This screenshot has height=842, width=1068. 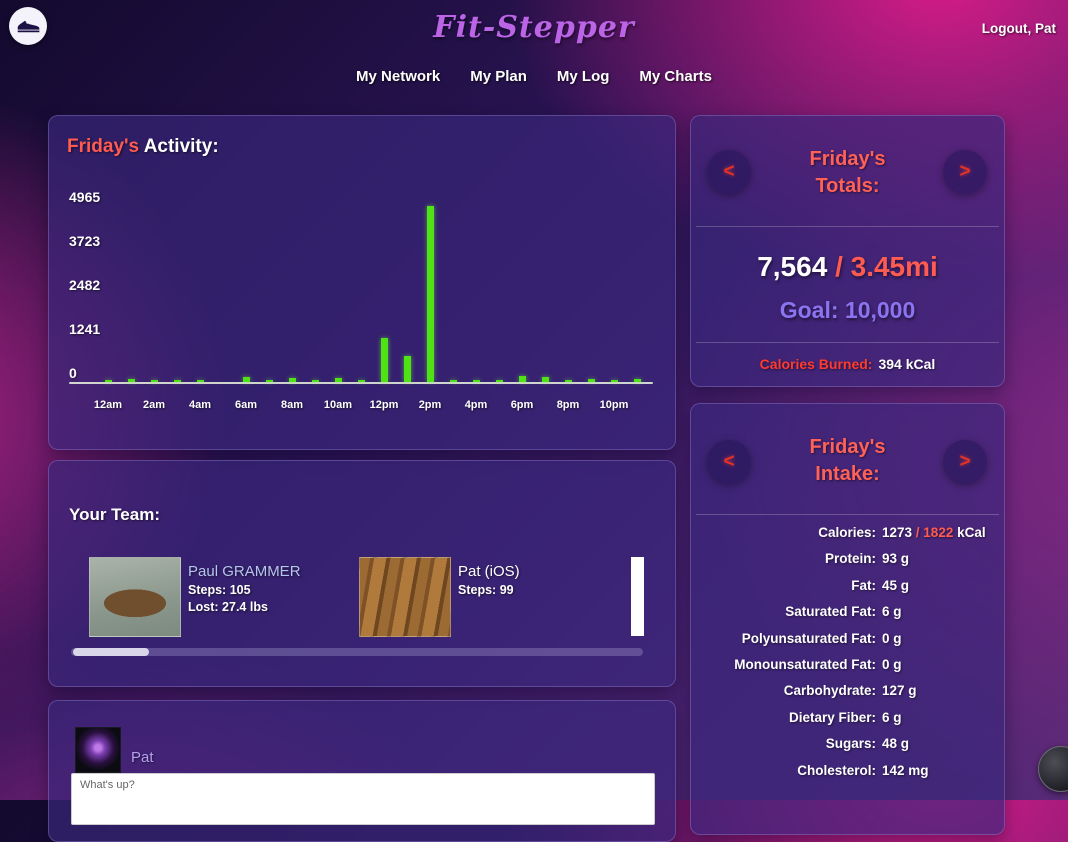 I want to click on activity-title-rest: Activity:, so click(x=181, y=146).